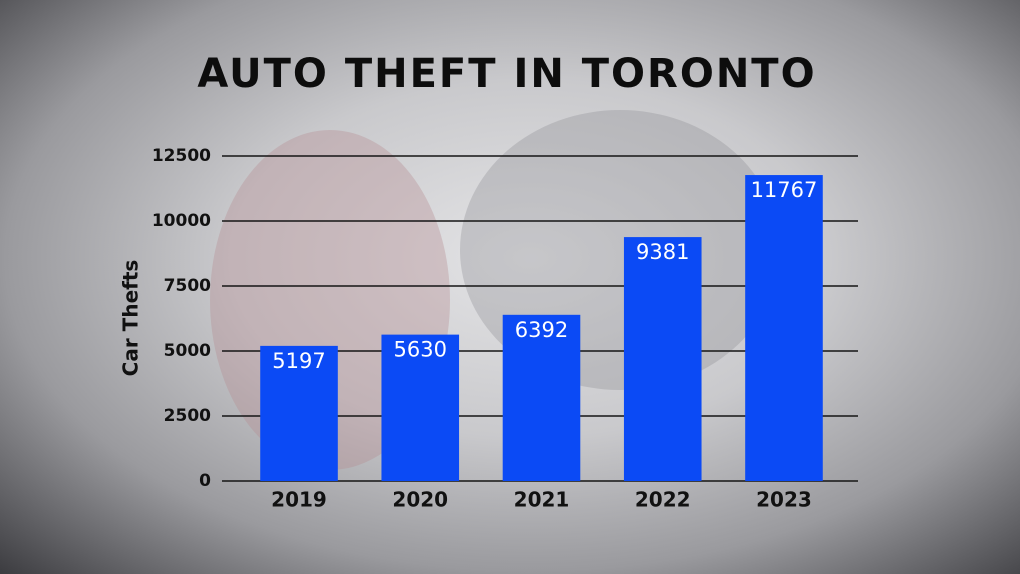 This screenshot has width=1020, height=574. Describe the element at coordinates (541, 330) in the screenshot. I see `value-label: 6392` at that location.